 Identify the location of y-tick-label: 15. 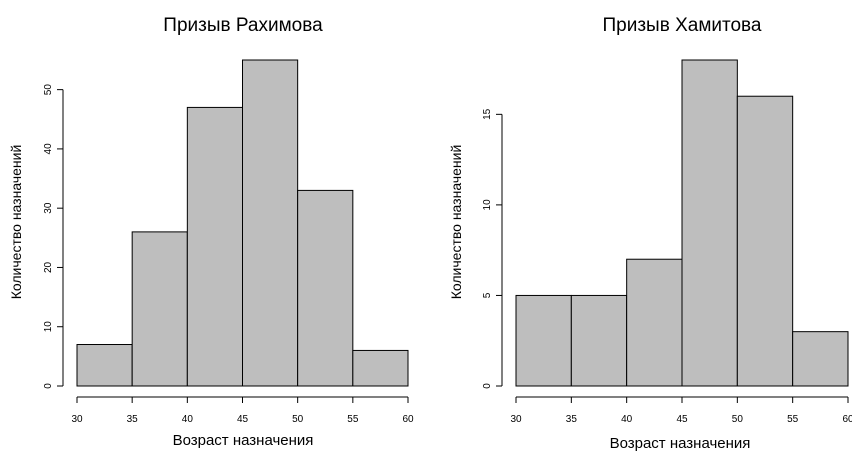
(487, 114).